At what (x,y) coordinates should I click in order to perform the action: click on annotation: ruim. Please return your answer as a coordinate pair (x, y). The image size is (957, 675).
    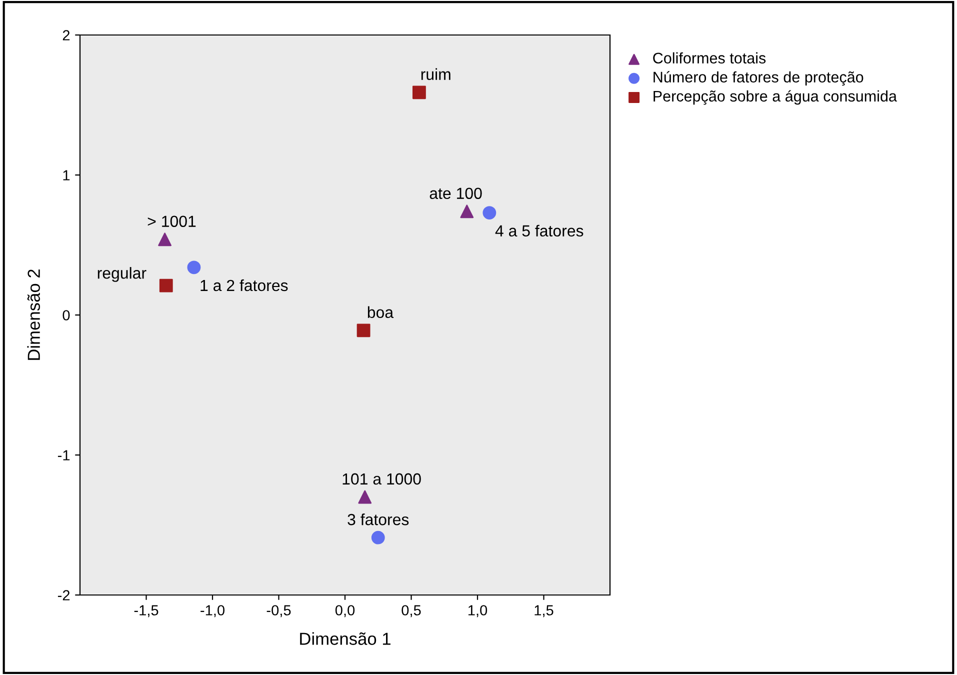
    Looking at the image, I should click on (435, 74).